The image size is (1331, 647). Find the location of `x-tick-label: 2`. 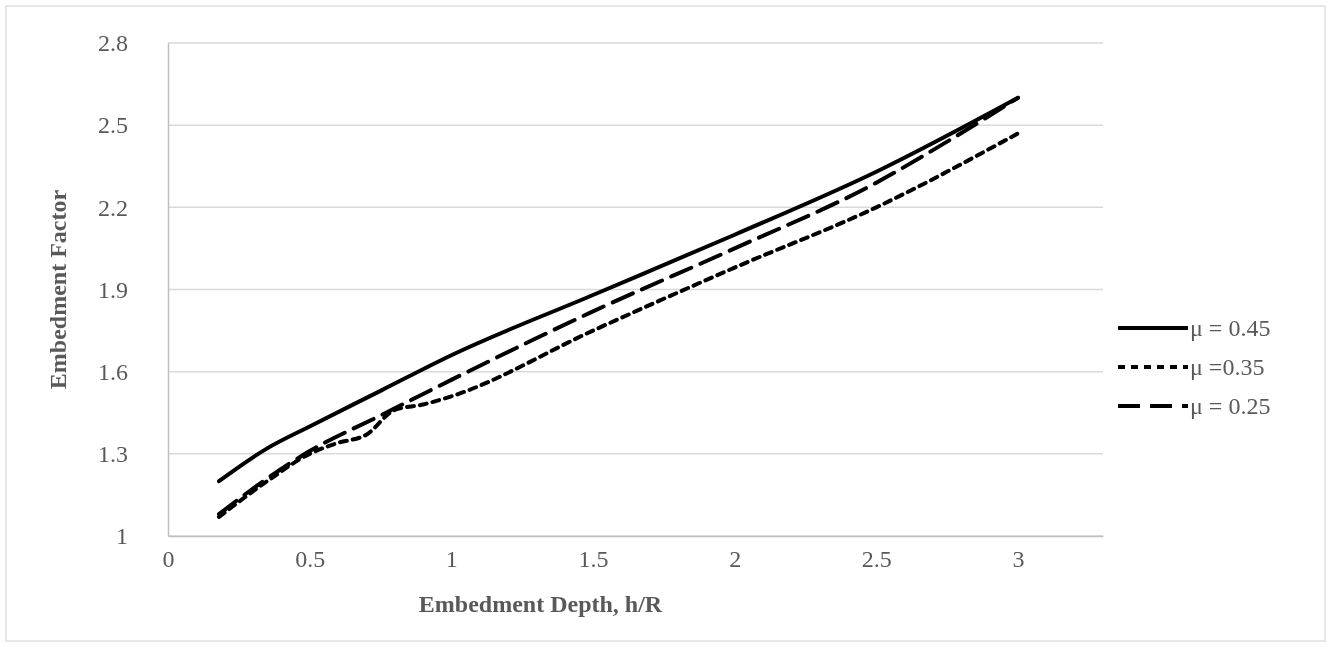

x-tick-label: 2 is located at coordinates (735, 559).